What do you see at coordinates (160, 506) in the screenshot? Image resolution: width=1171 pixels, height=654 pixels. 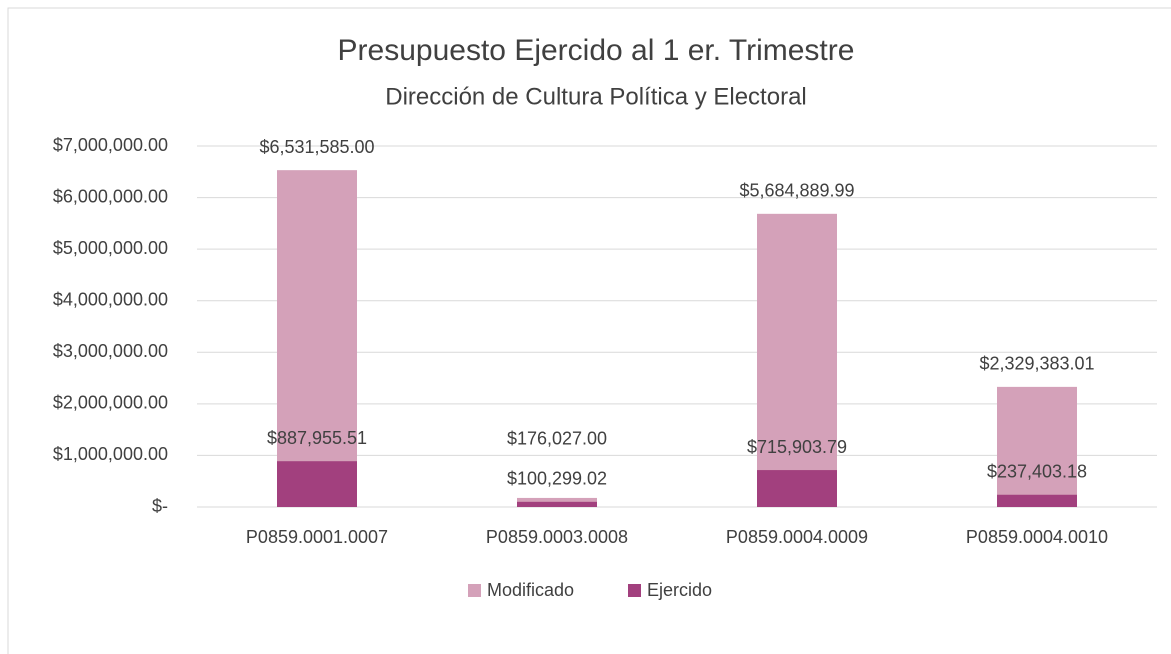 I see `y-tick-label: $-` at bounding box center [160, 506].